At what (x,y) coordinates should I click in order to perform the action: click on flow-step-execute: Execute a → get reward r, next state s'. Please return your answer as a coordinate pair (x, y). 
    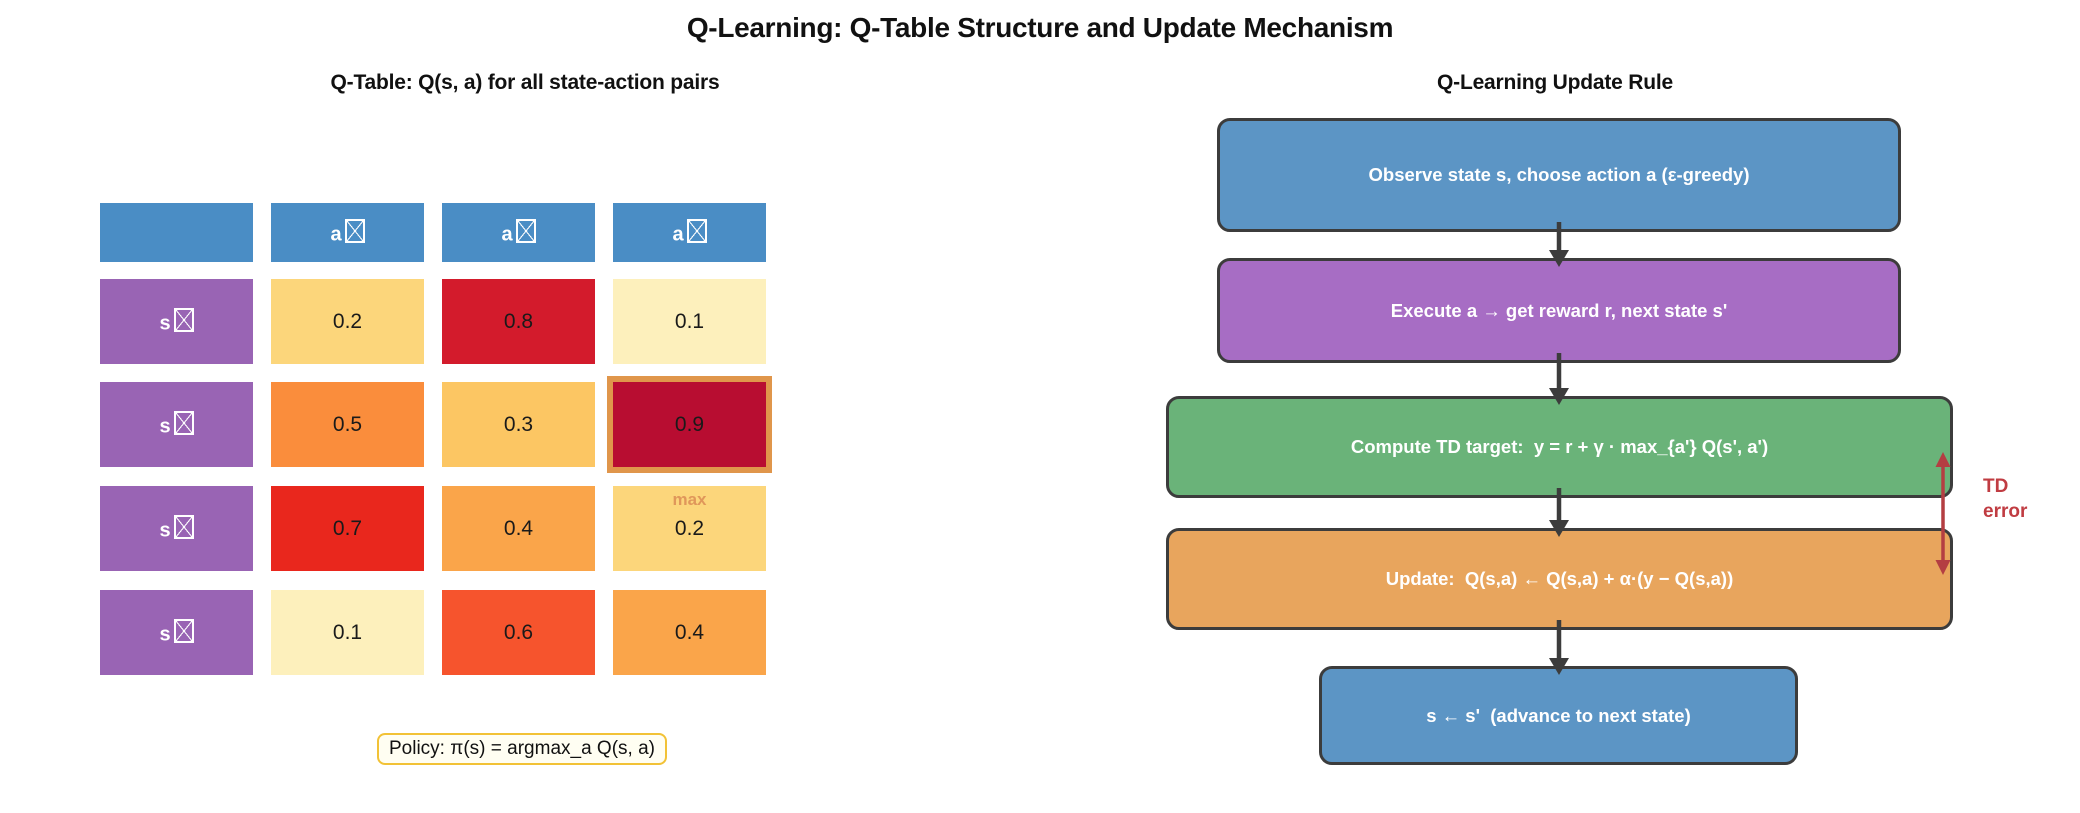
    Looking at the image, I should click on (1559, 310).